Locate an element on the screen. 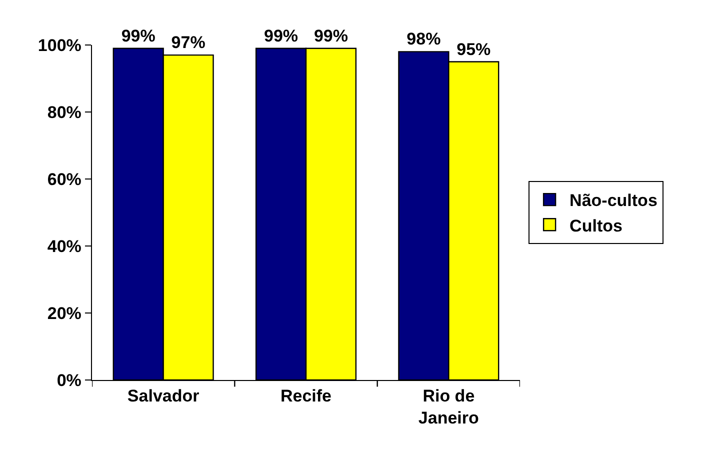 This screenshot has height=471, width=706. data-label: 97% is located at coordinates (188, 42).